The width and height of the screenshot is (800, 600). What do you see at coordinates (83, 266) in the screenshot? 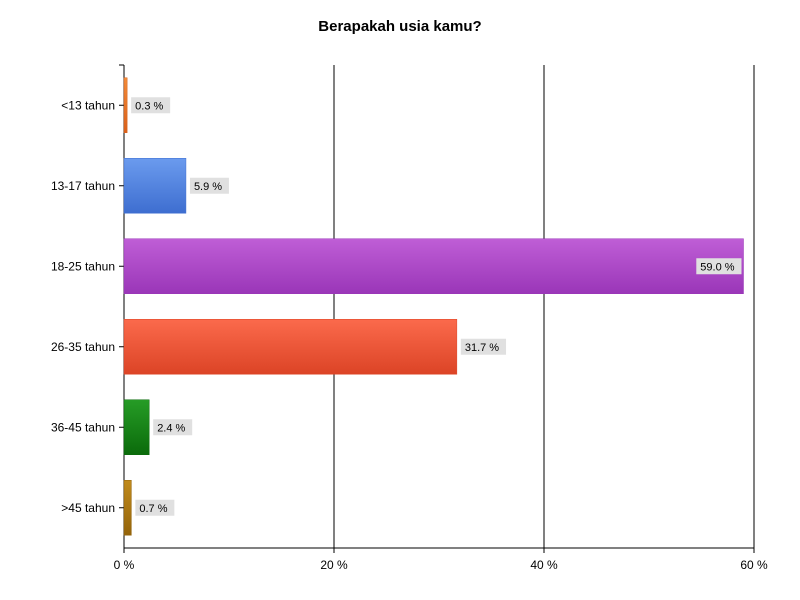
I see `category-label: 18-25 tahun` at bounding box center [83, 266].